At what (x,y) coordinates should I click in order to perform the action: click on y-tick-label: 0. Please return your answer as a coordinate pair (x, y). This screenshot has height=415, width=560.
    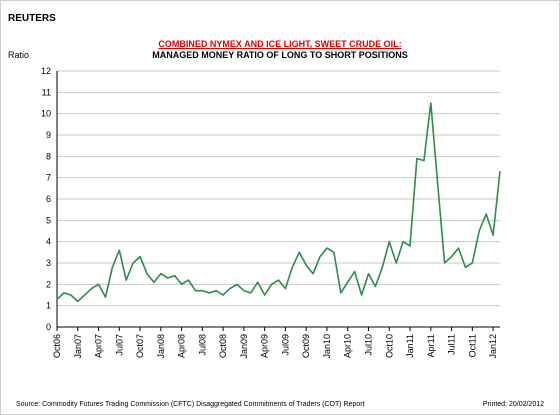
    Looking at the image, I should click on (48, 327).